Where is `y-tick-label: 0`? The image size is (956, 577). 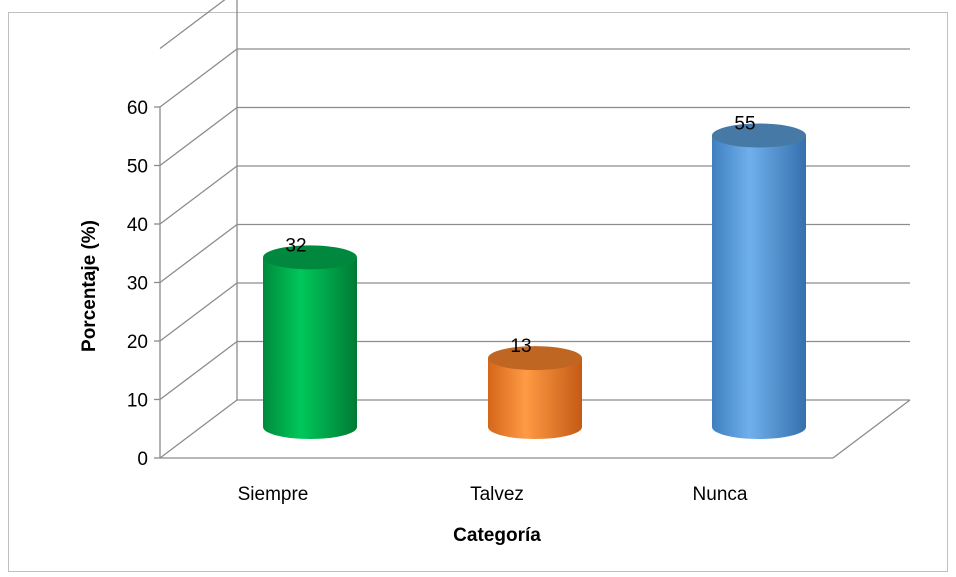
y-tick-label: 0 is located at coordinates (142, 459).